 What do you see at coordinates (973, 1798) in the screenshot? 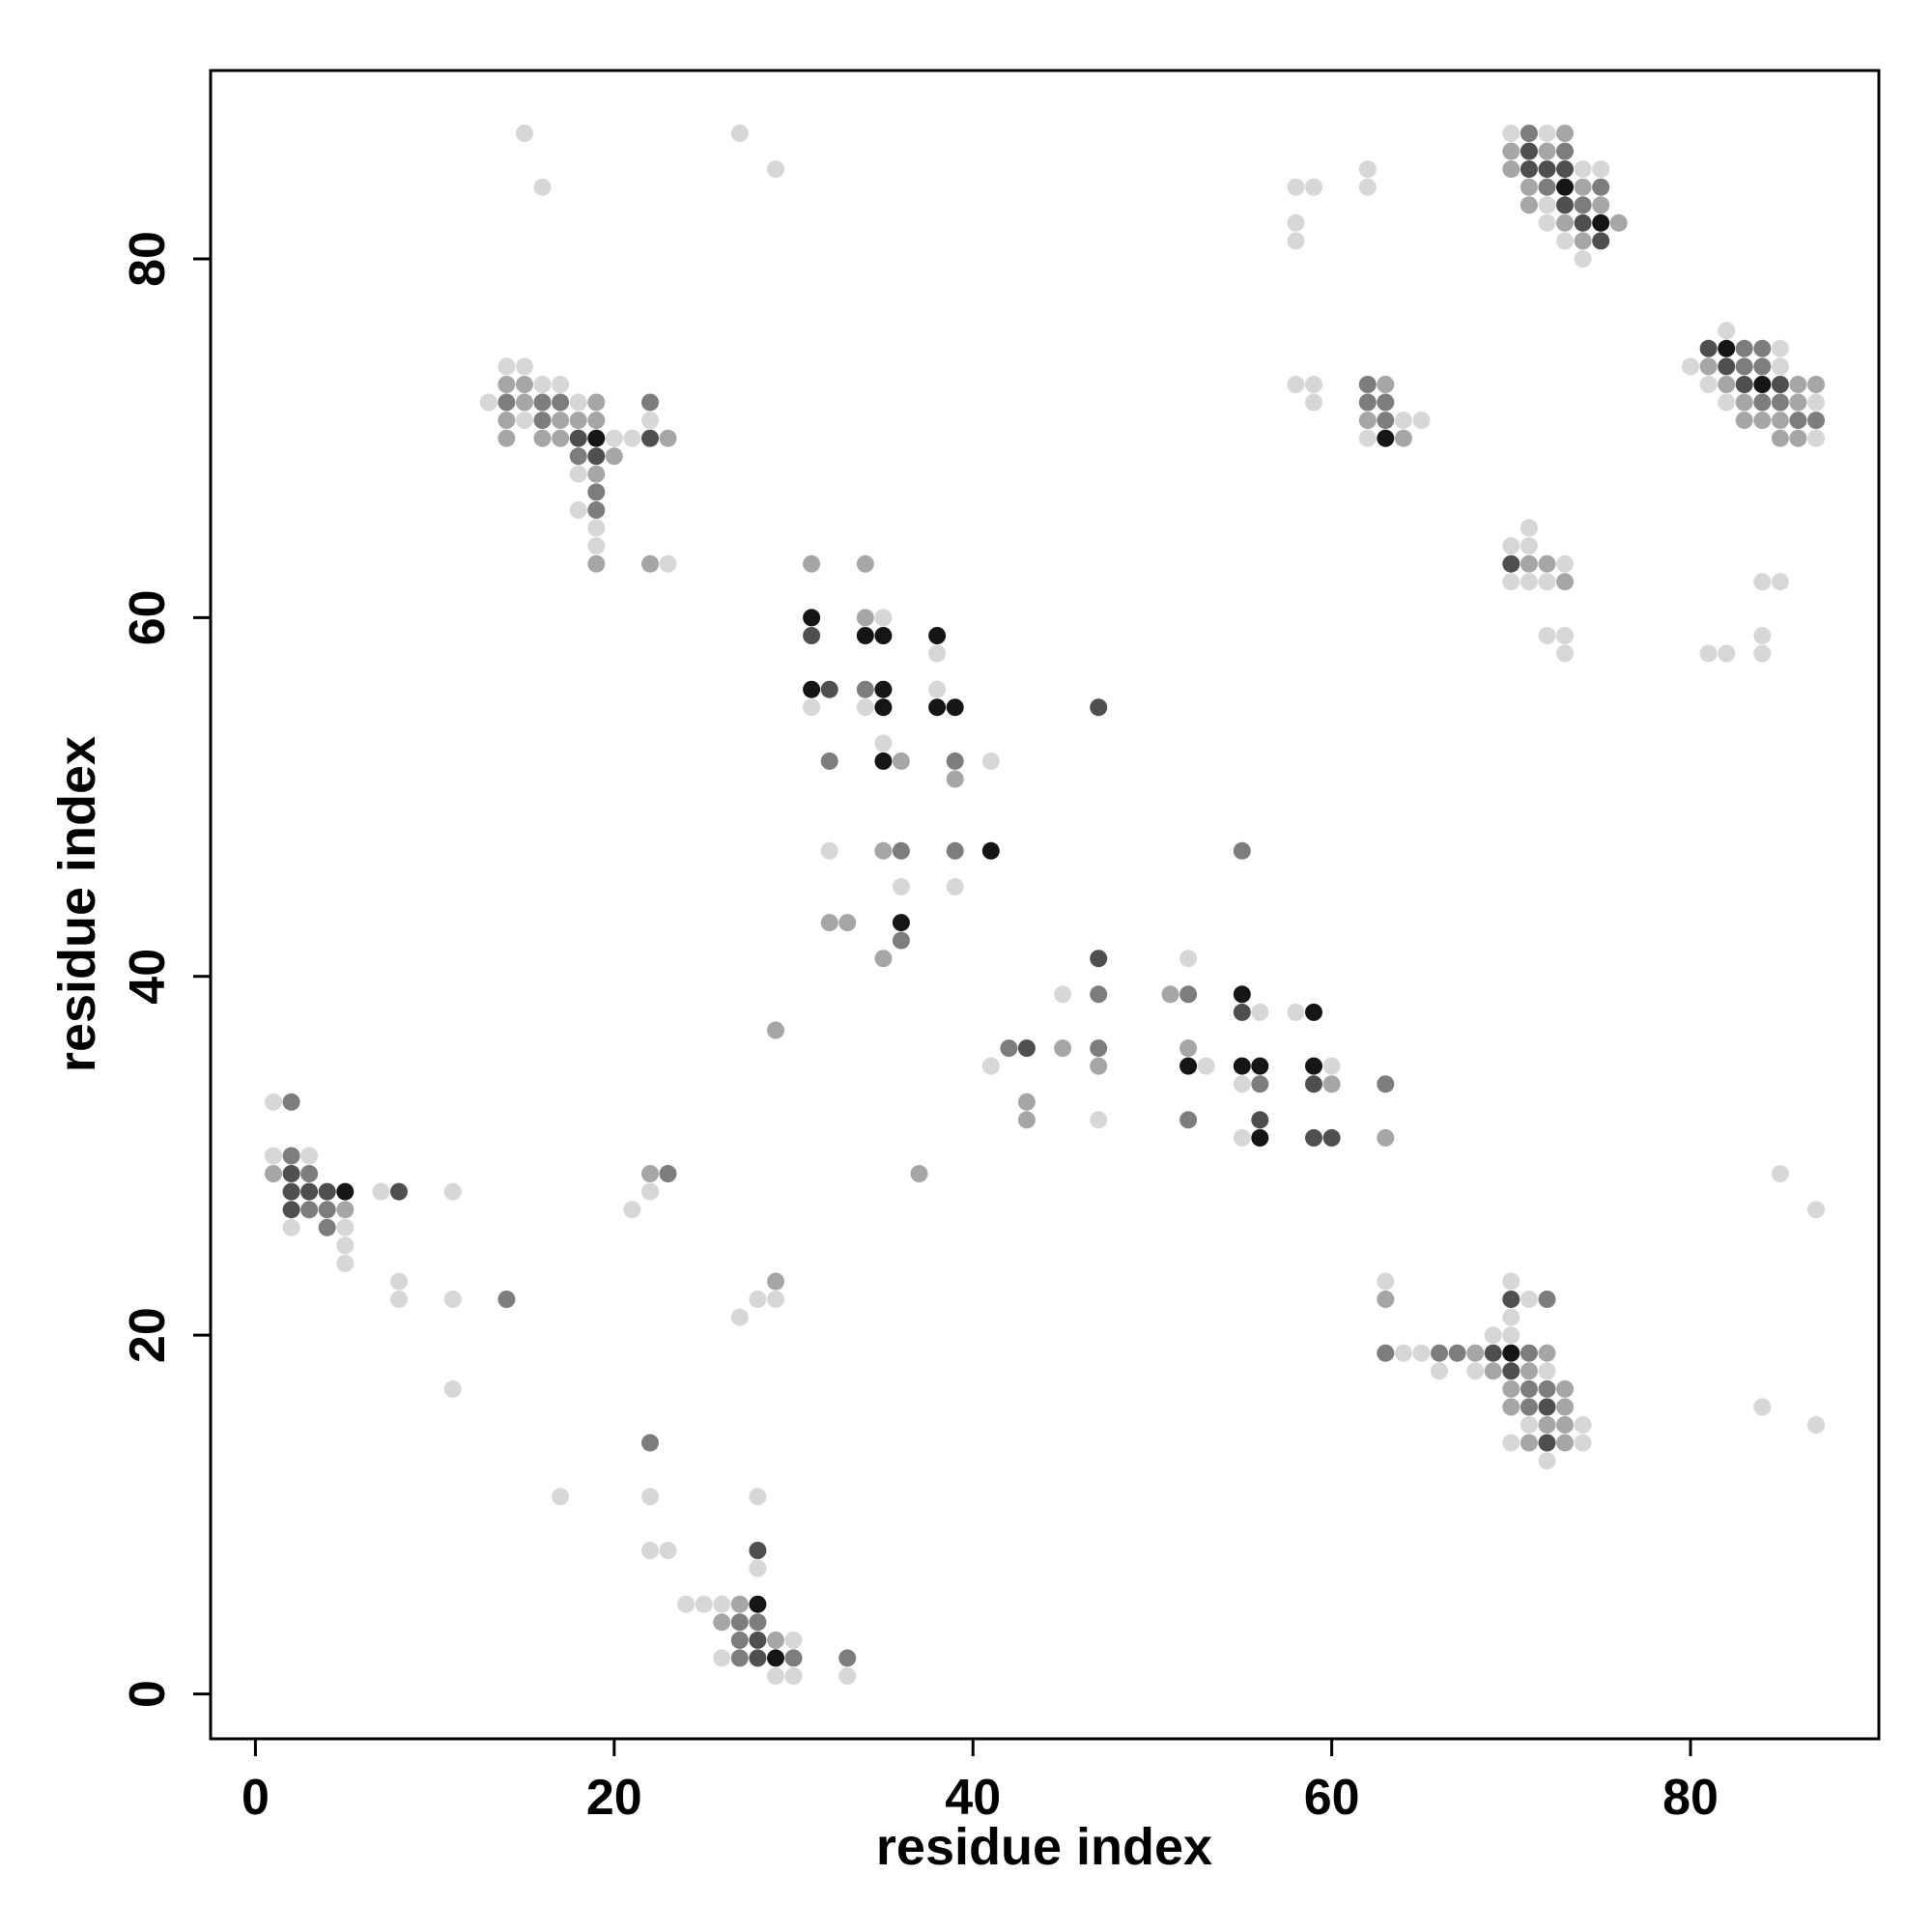
I see `x-tick-label: 40` at bounding box center [973, 1798].